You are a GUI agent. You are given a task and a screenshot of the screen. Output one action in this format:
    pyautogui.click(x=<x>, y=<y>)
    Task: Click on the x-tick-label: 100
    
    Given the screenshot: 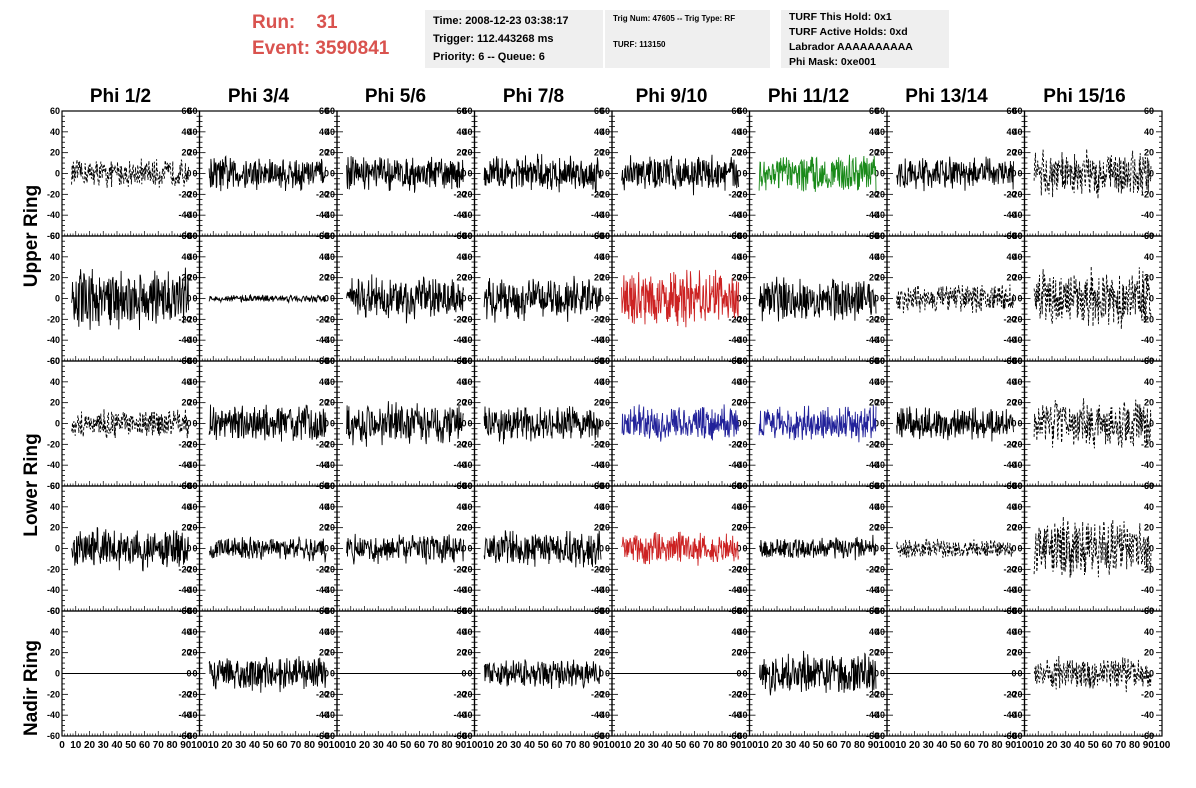 What is the action you would take?
    pyautogui.click(x=199, y=745)
    